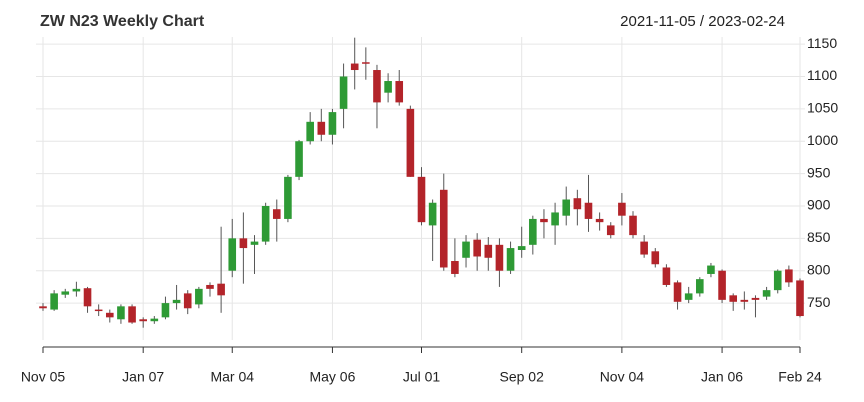  I want to click on x-tick-label: May 06, so click(332, 377).